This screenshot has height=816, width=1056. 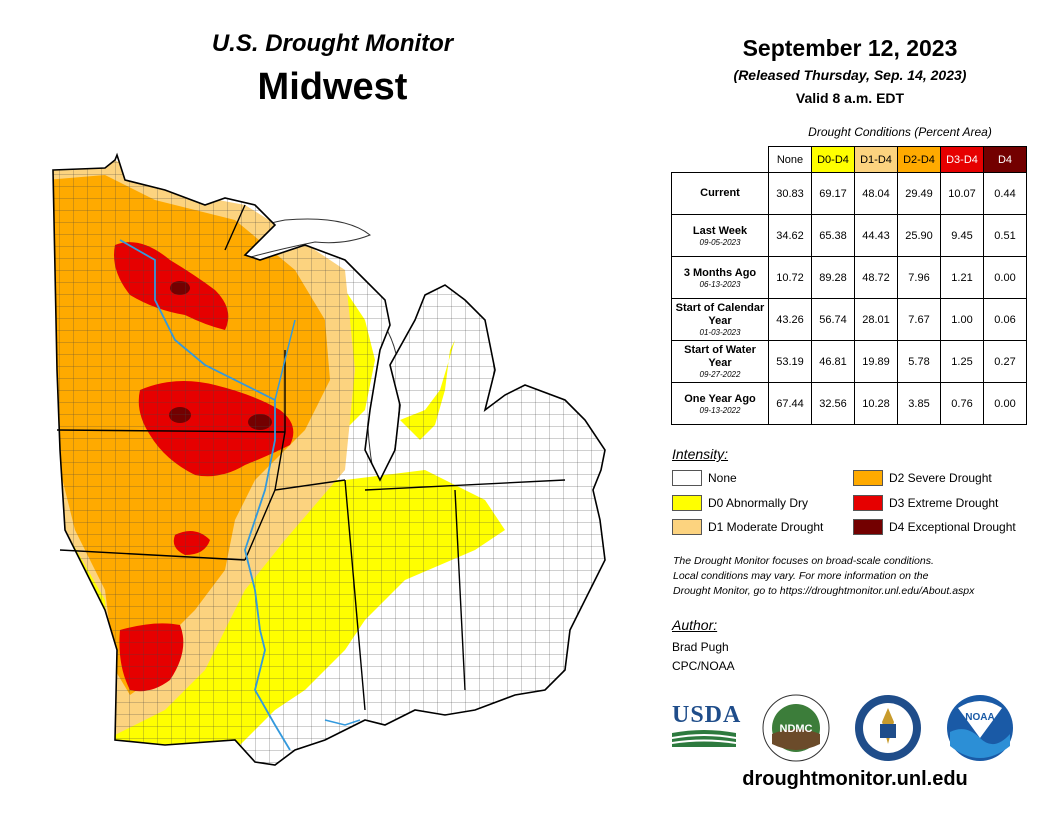 I want to click on table-cell: 56.74, so click(x=833, y=319).